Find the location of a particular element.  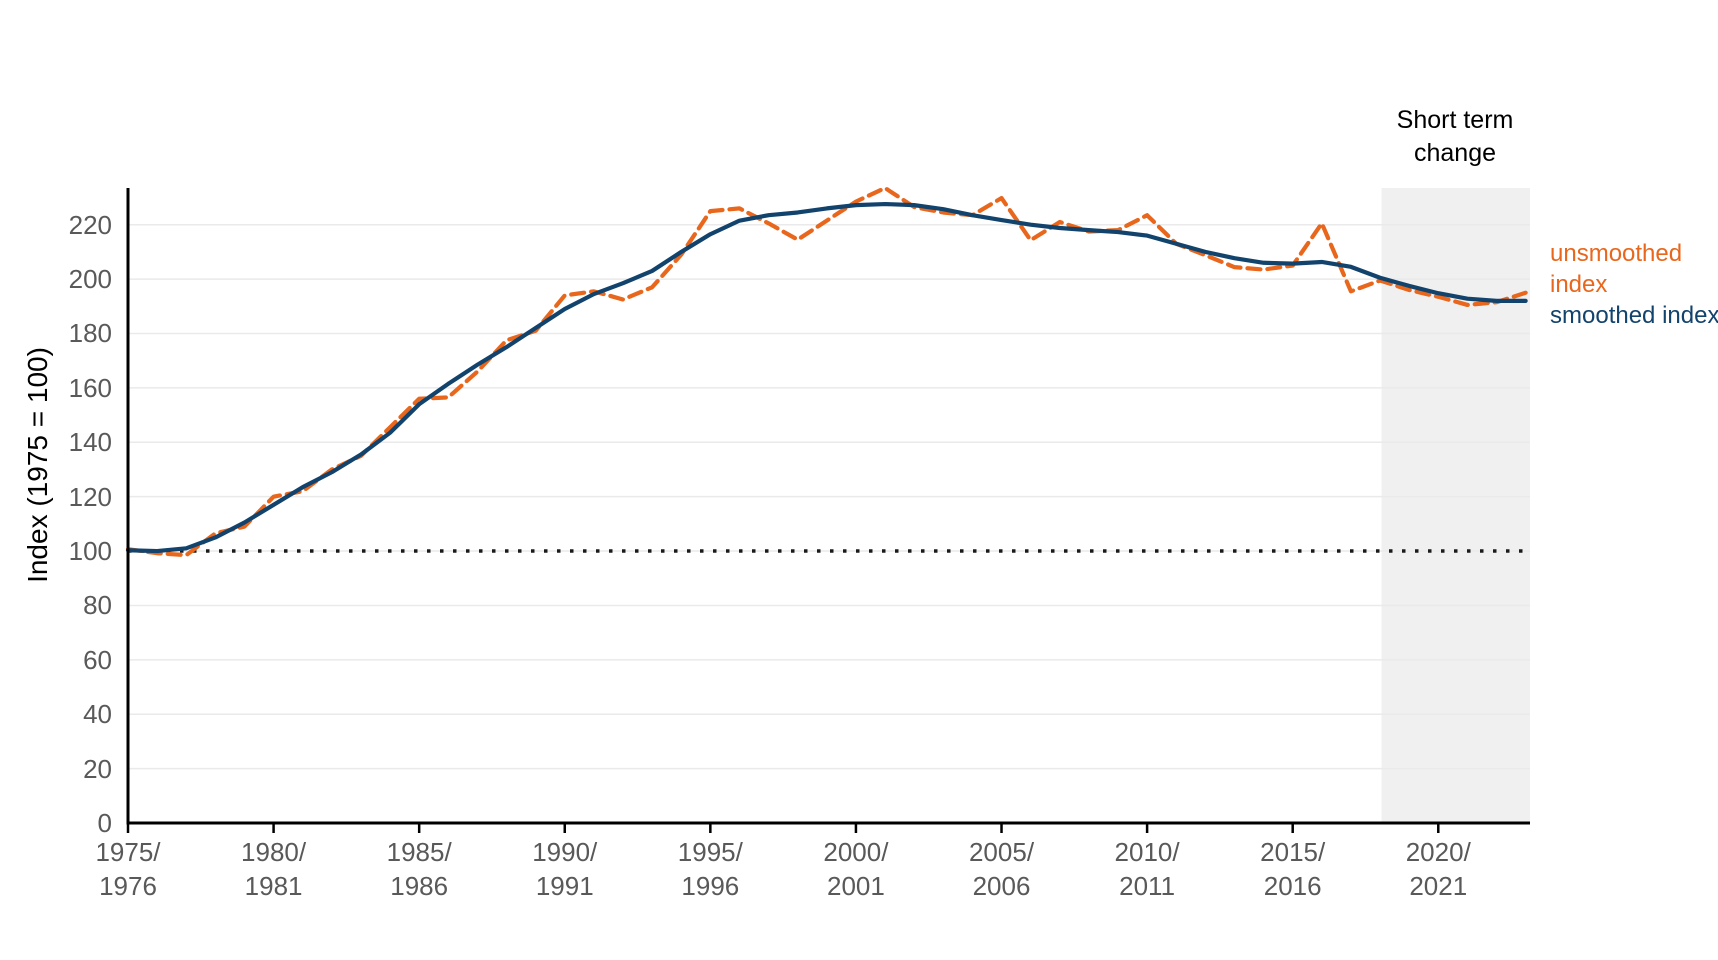

legend: unsmoothed index smoothed index is located at coordinates (1634, 284).